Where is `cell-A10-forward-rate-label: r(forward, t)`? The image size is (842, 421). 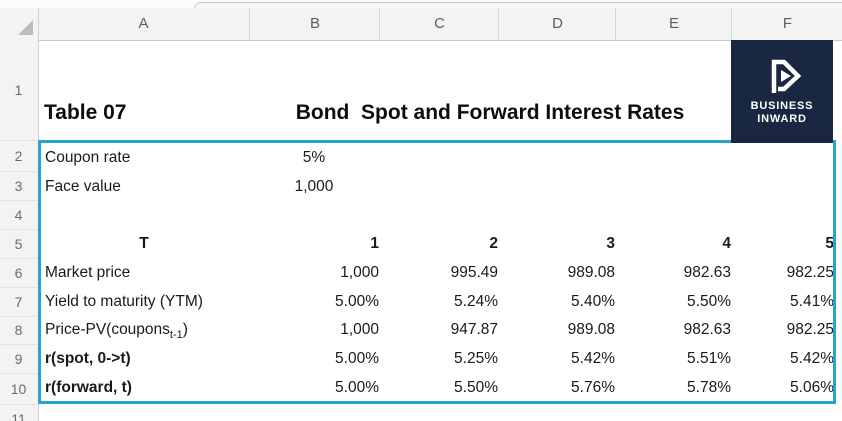
cell-A10-forward-rate-label: r(forward, t) is located at coordinates (88, 387).